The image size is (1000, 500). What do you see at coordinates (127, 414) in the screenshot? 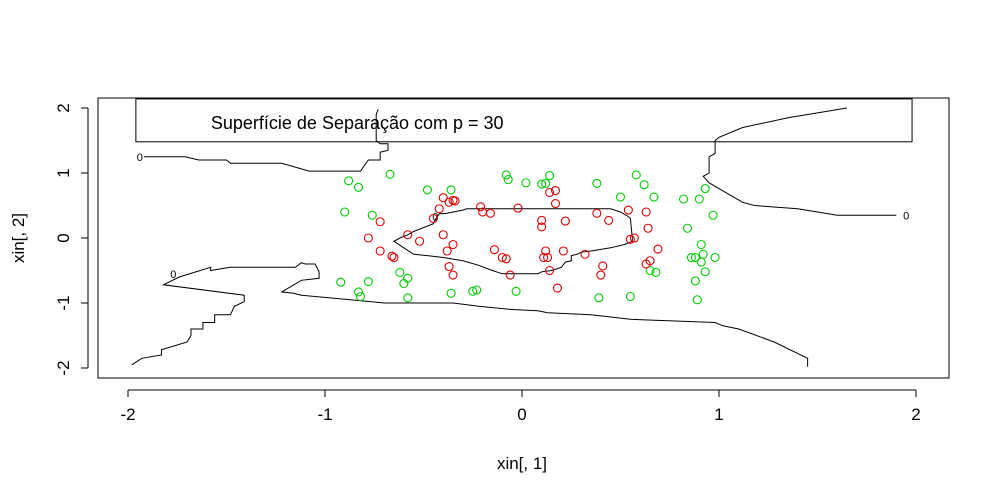
I see `x-tick-label: -2` at bounding box center [127, 414].